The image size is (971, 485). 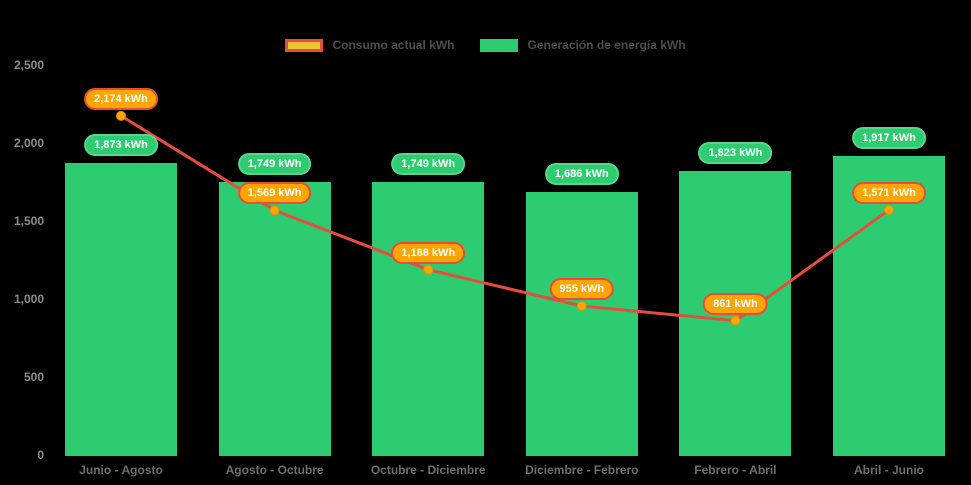 I want to click on y-tick-label: 2,000, so click(x=28, y=143).